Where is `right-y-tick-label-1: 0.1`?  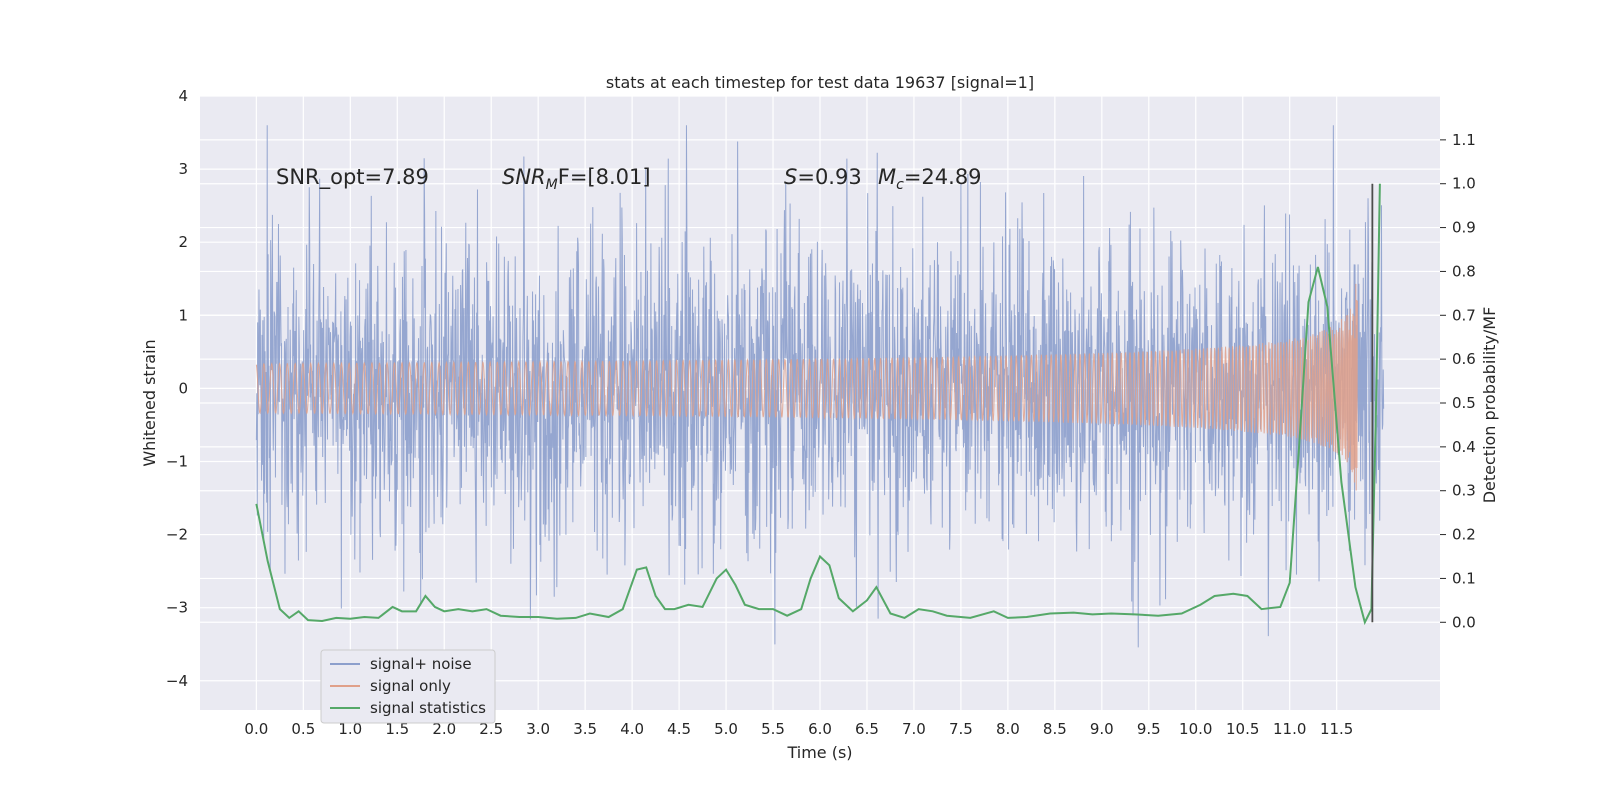 right-y-tick-label-1: 0.1 is located at coordinates (1464, 578).